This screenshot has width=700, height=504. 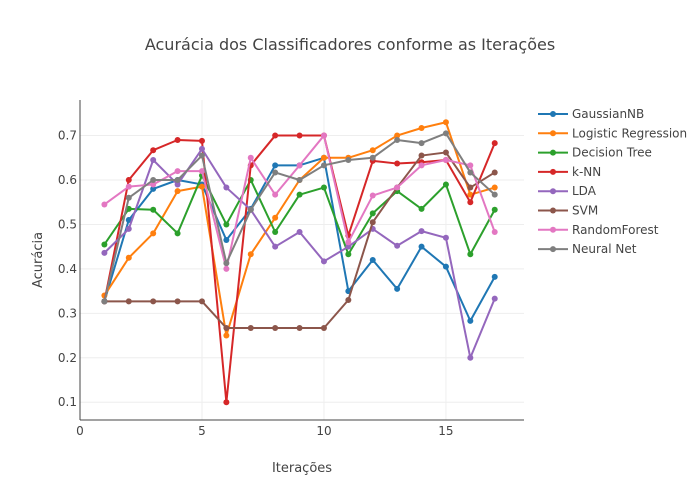 What do you see at coordinates (585, 211) in the screenshot?
I see `legend-label: SVM` at bounding box center [585, 211].